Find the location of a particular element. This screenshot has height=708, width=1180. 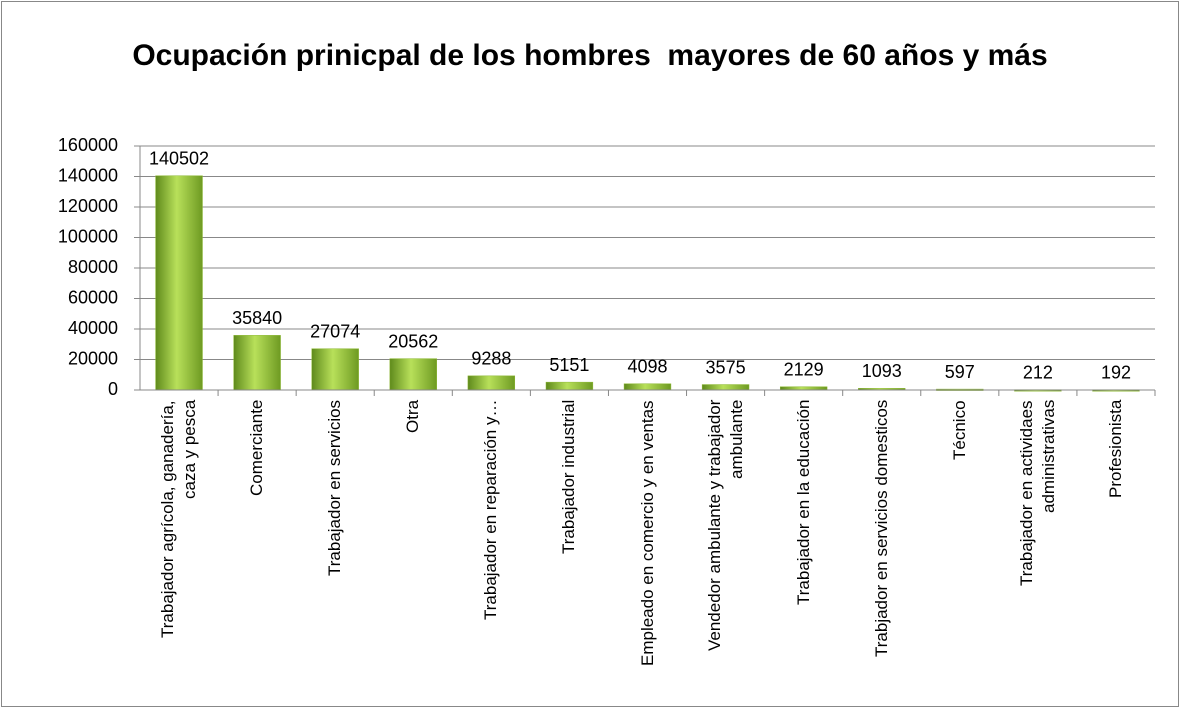

data-label: 9288 is located at coordinates (491, 359).